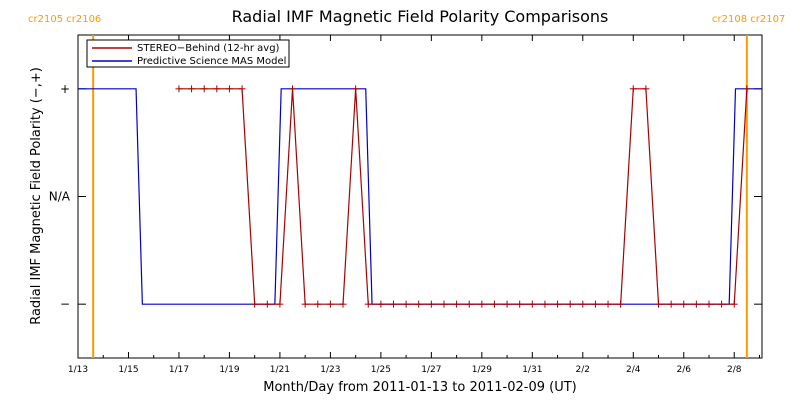 The image size is (800, 400). What do you see at coordinates (330, 370) in the screenshot?
I see `x-tick-label: 1/23` at bounding box center [330, 370].